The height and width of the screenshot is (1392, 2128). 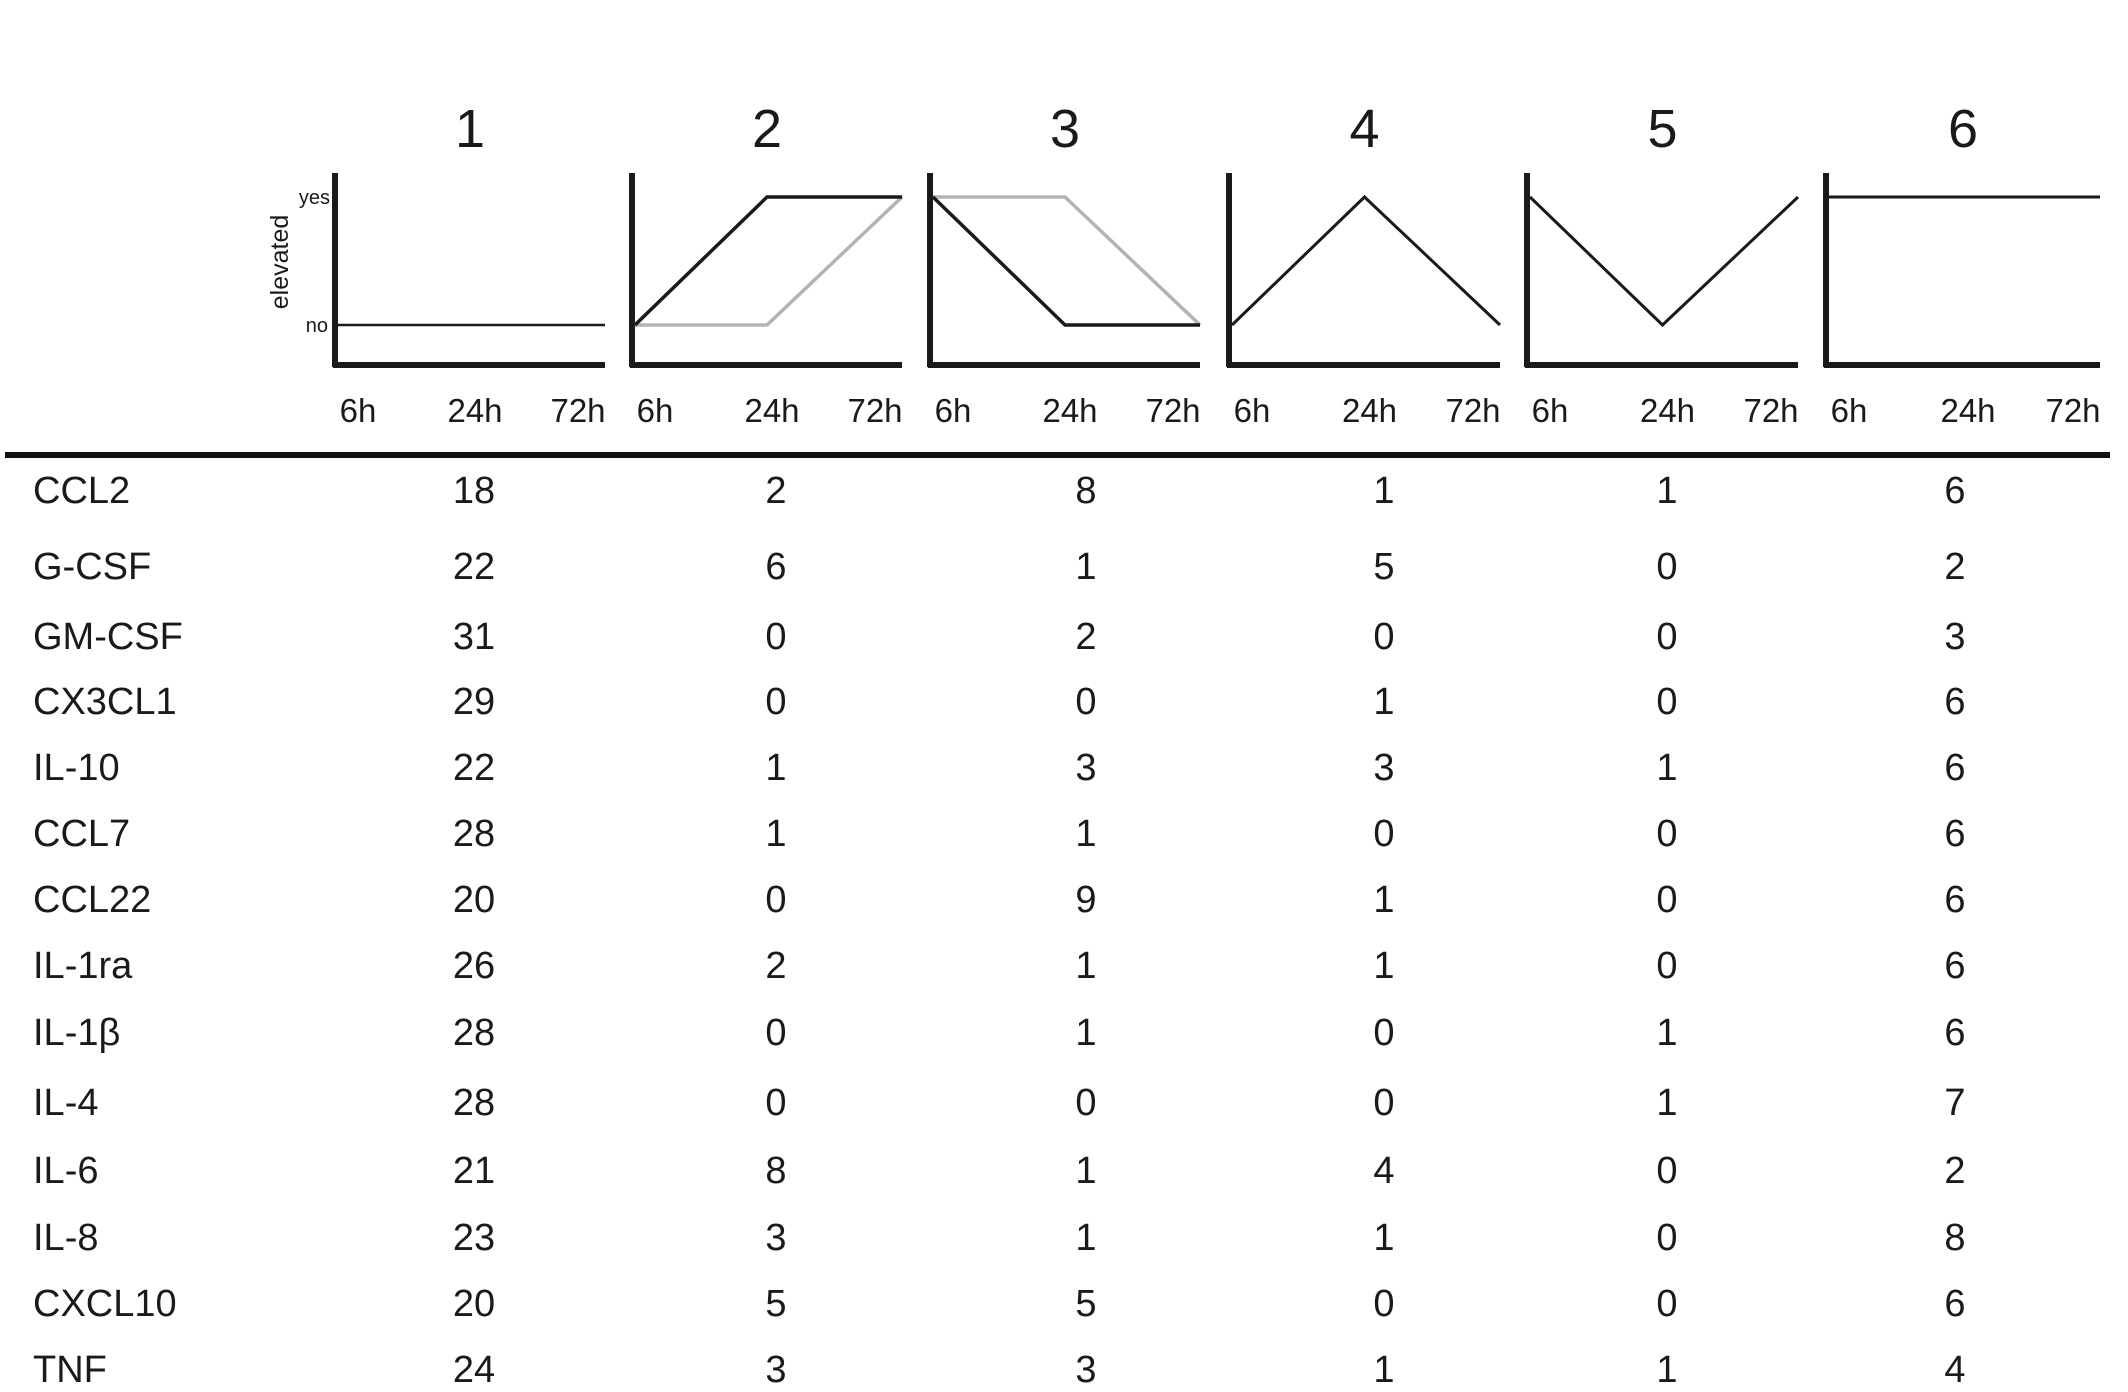 What do you see at coordinates (999, 1033) in the screenshot?
I see `table-row: IL-1β 28 0 1 0 1 6` at bounding box center [999, 1033].